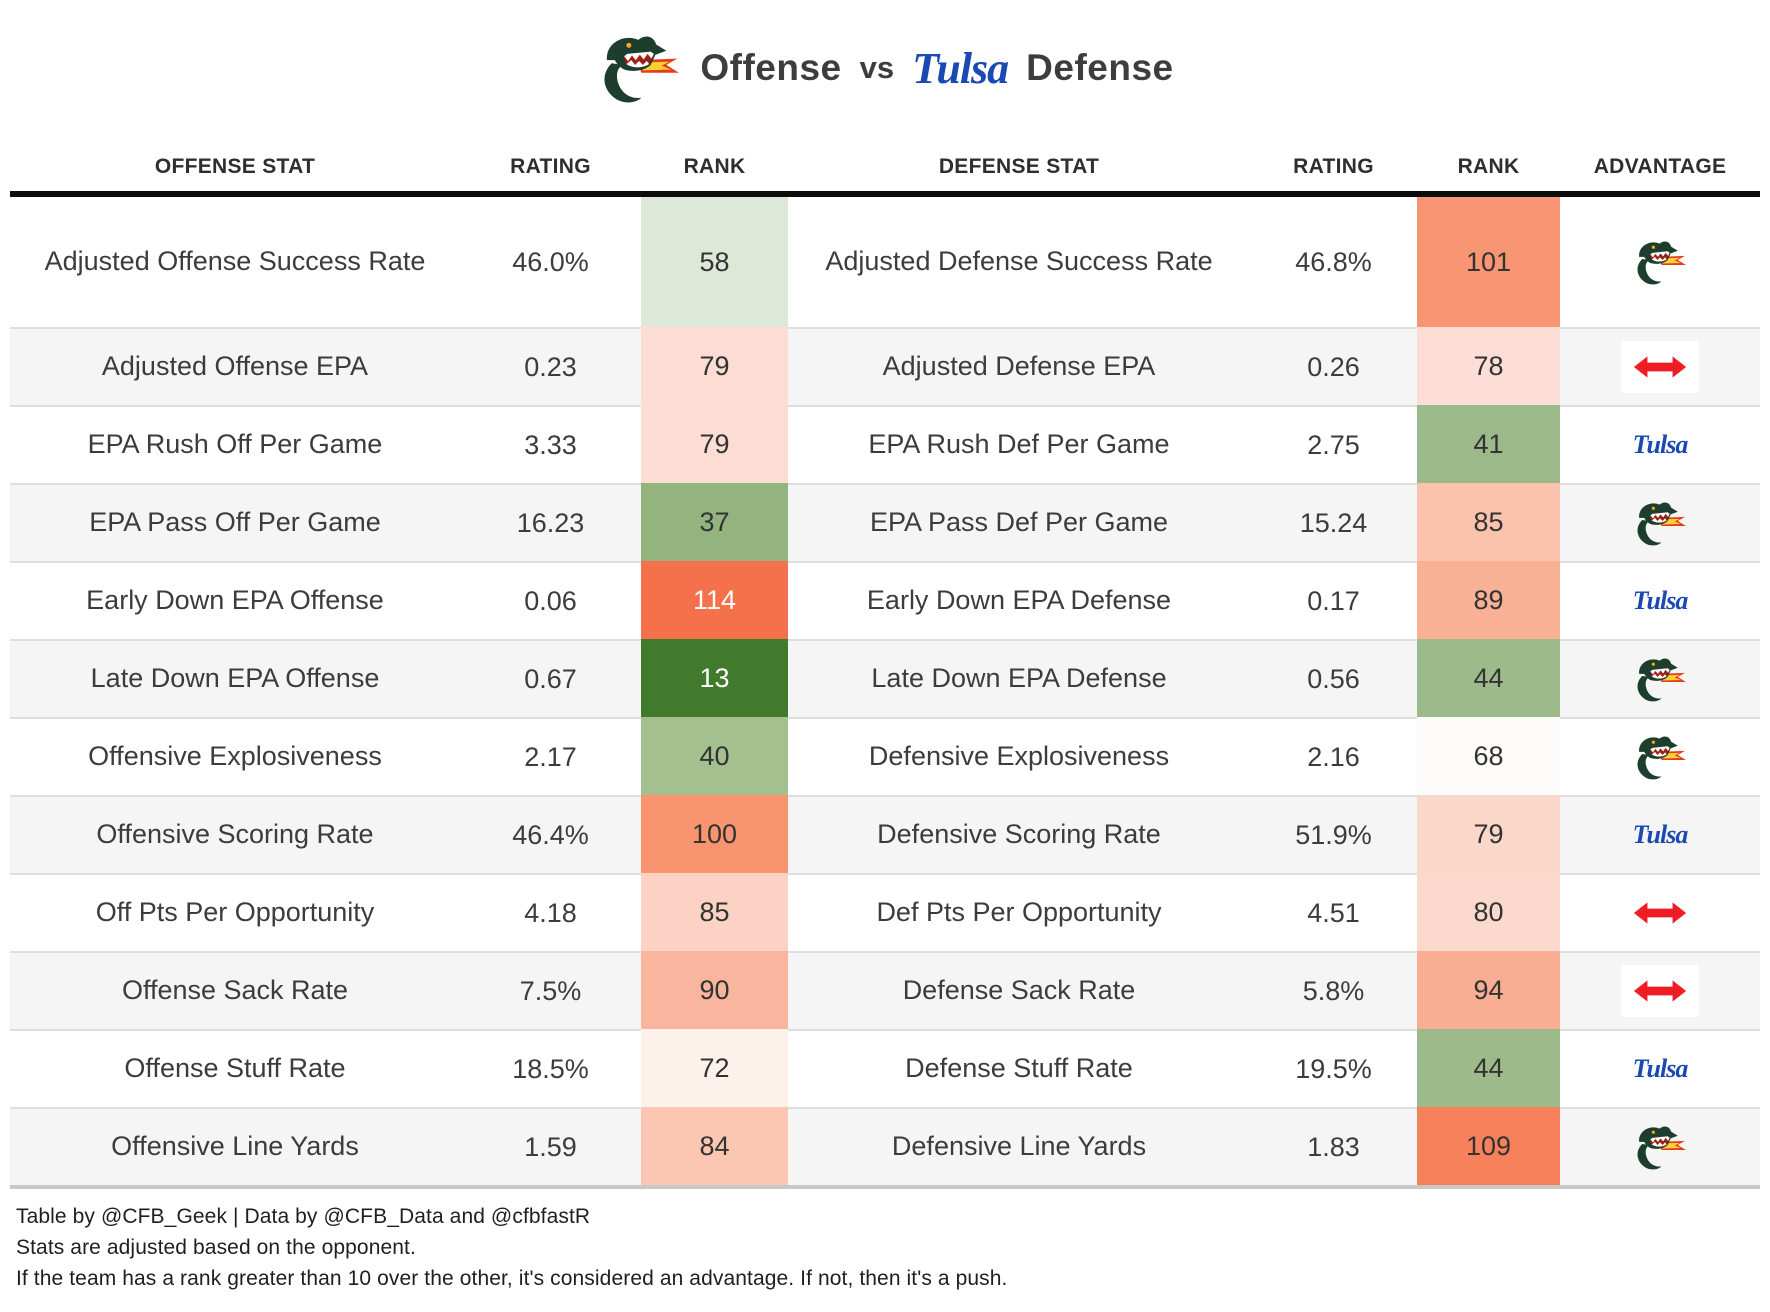 Image resolution: width=1770 pixels, height=1312 pixels. What do you see at coordinates (714, 912) in the screenshot?
I see `offense-rank-cell: 85` at bounding box center [714, 912].